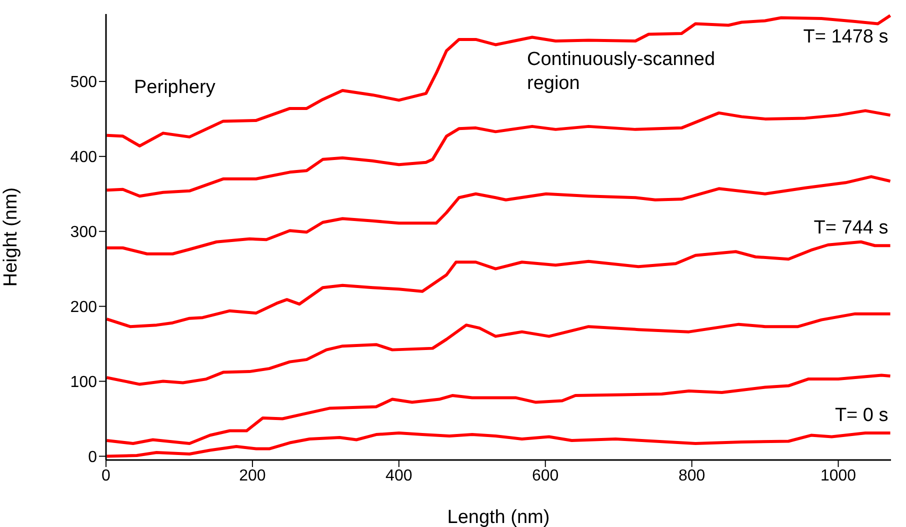  I want to click on x-tick-label: 600, so click(545, 475).